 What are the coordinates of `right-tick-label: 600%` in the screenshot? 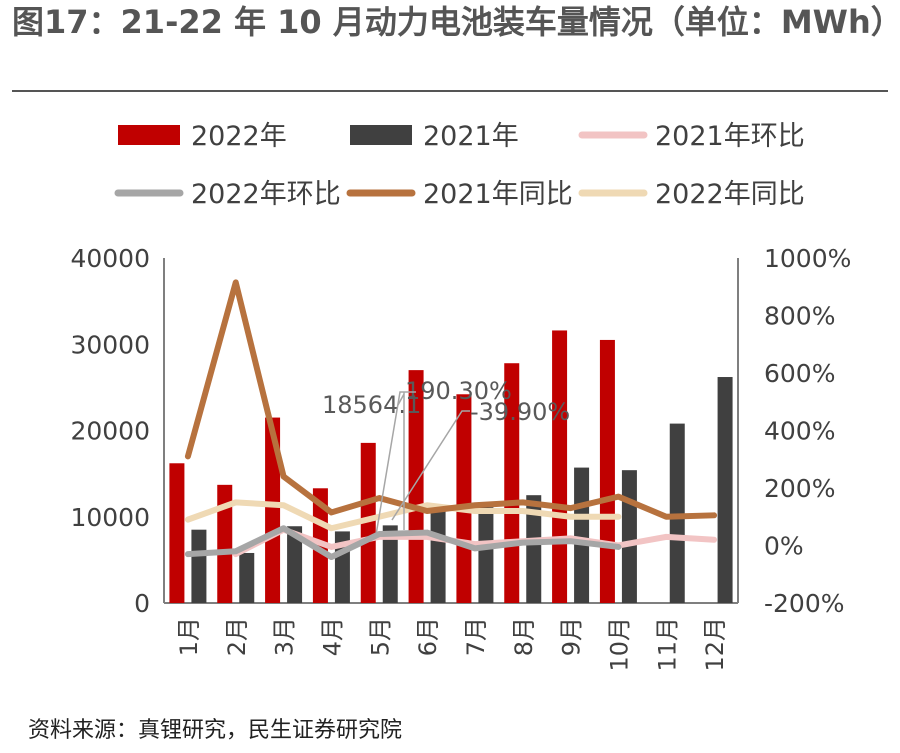 It's located at (799, 373).